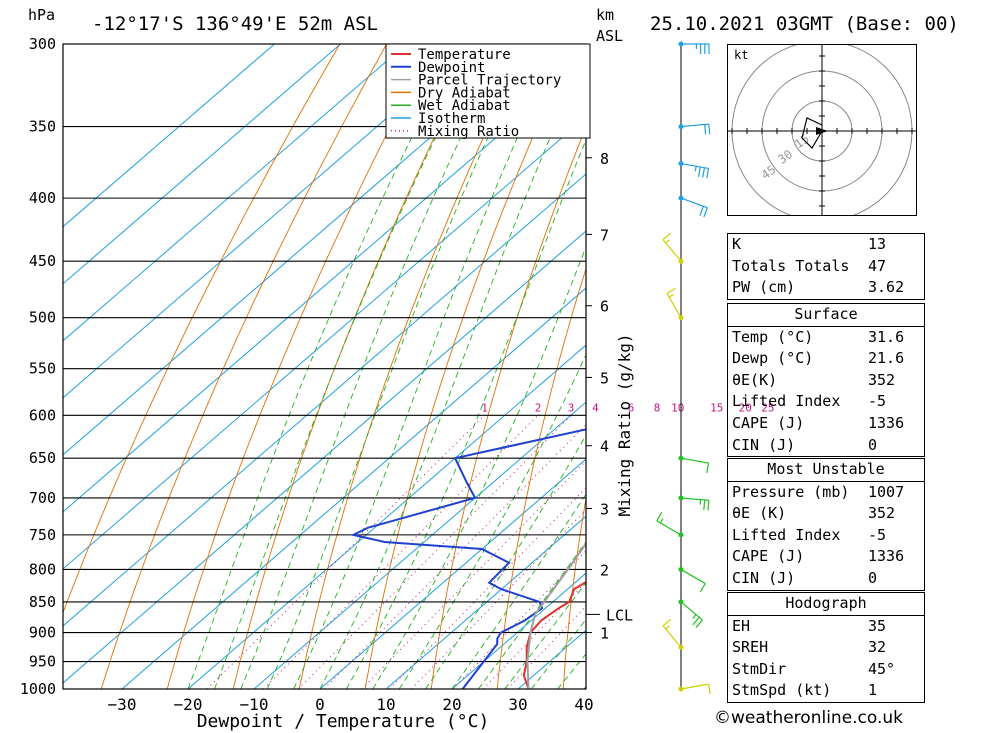 The width and height of the screenshot is (1000, 733). Describe the element at coordinates (877, 265) in the screenshot. I see `indices-value: 47` at that location.